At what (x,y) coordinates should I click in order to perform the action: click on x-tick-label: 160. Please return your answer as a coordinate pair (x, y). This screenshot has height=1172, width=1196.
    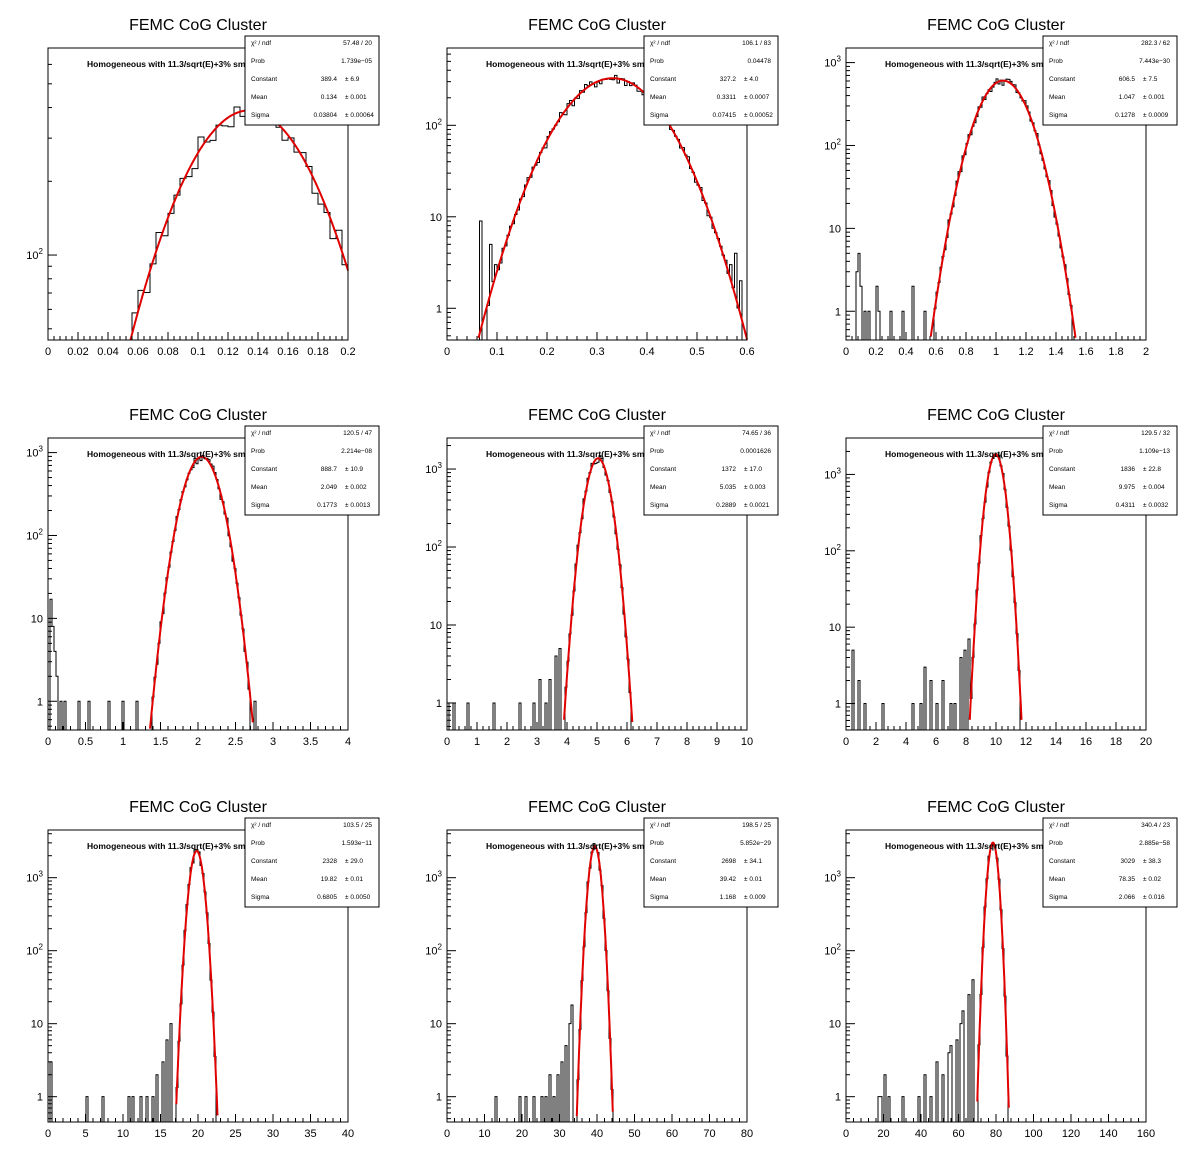
    Looking at the image, I should click on (1146, 1134).